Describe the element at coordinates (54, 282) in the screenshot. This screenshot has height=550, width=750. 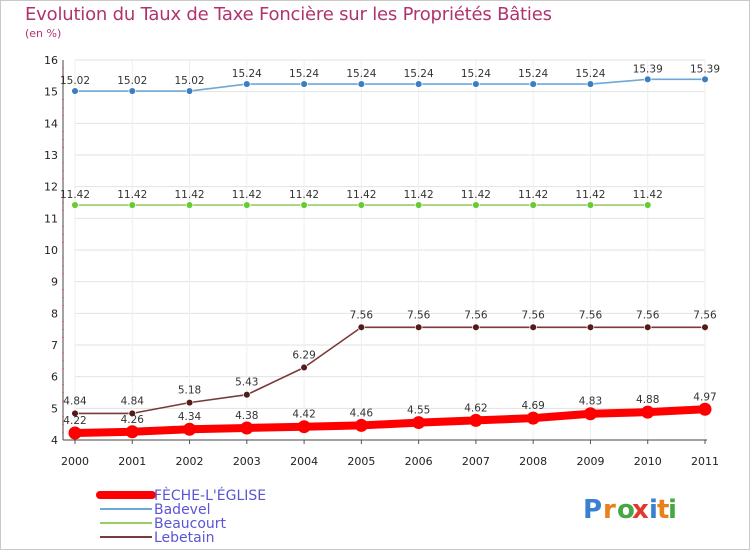
I see `y-tick-label: 9` at that location.